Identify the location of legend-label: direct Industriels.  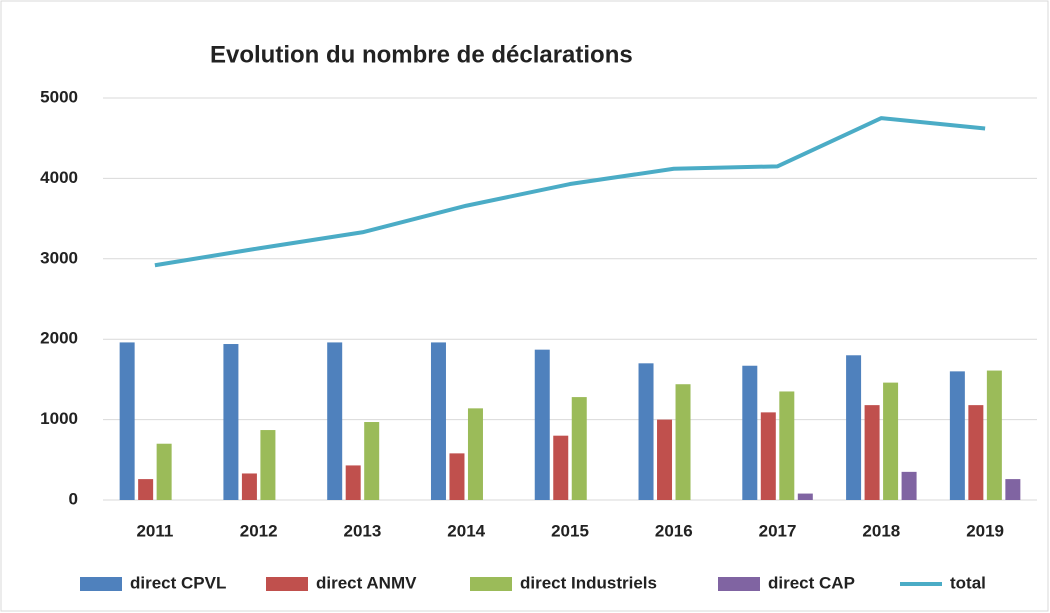
(588, 582).